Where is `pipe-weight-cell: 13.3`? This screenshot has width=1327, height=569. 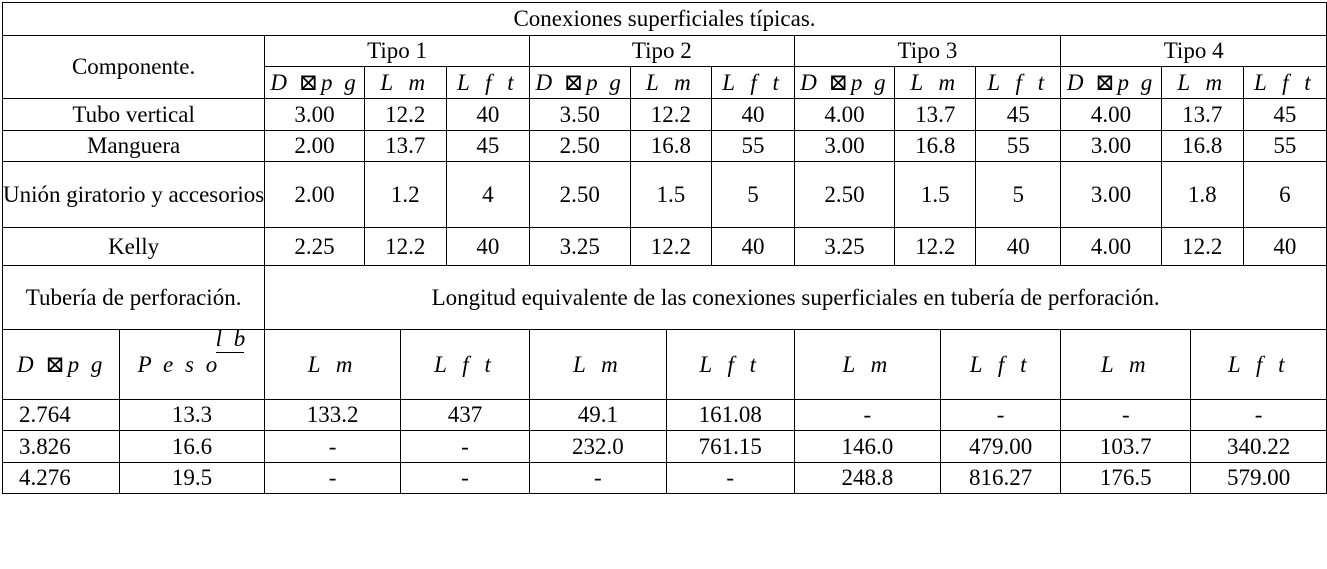
pipe-weight-cell: 13.3 is located at coordinates (192, 415).